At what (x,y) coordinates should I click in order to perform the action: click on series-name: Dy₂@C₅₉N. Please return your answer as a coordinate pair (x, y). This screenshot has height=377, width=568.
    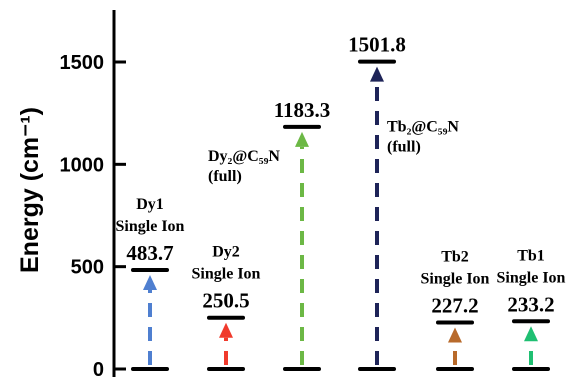
    Looking at the image, I should click on (244, 156).